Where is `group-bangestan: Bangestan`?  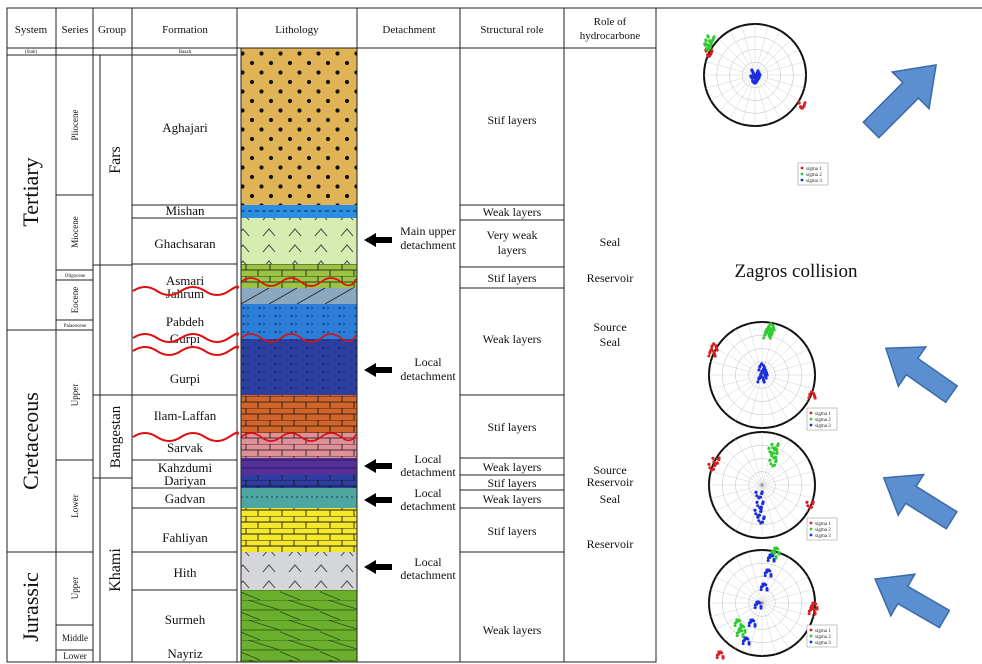
group-bangestan: Bangestan is located at coordinates (116, 436).